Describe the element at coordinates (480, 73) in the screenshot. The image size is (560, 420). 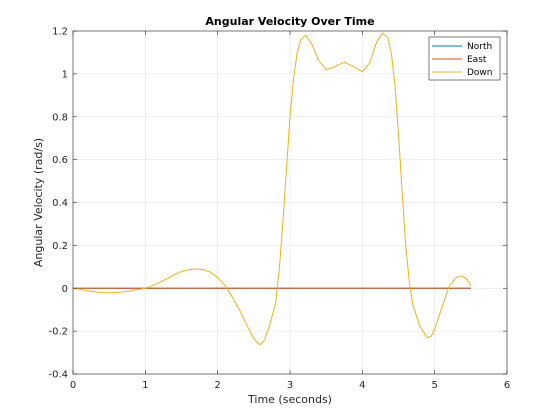
I see `legend-label-down: Down` at that location.